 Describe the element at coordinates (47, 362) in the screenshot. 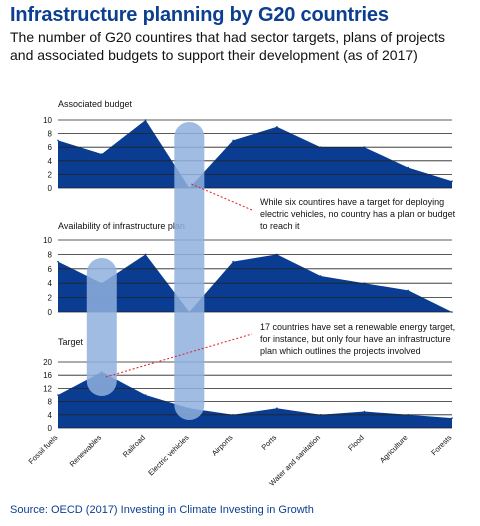

I see `y-tick-label: 20` at that location.